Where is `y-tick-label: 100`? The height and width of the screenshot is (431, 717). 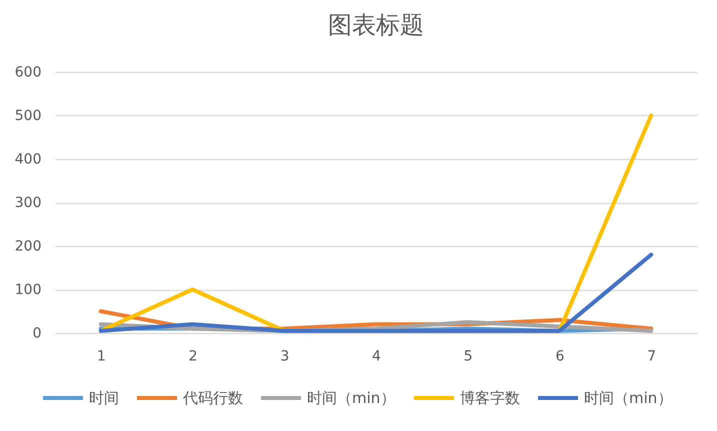
y-tick-label: 100 is located at coordinates (28, 290).